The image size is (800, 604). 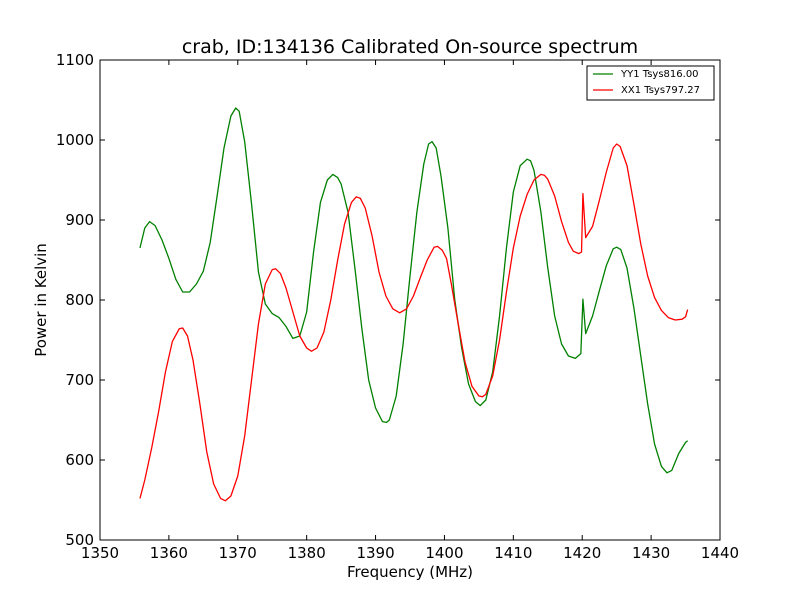 I want to click on y-tick-label: 1000, so click(x=75, y=140).